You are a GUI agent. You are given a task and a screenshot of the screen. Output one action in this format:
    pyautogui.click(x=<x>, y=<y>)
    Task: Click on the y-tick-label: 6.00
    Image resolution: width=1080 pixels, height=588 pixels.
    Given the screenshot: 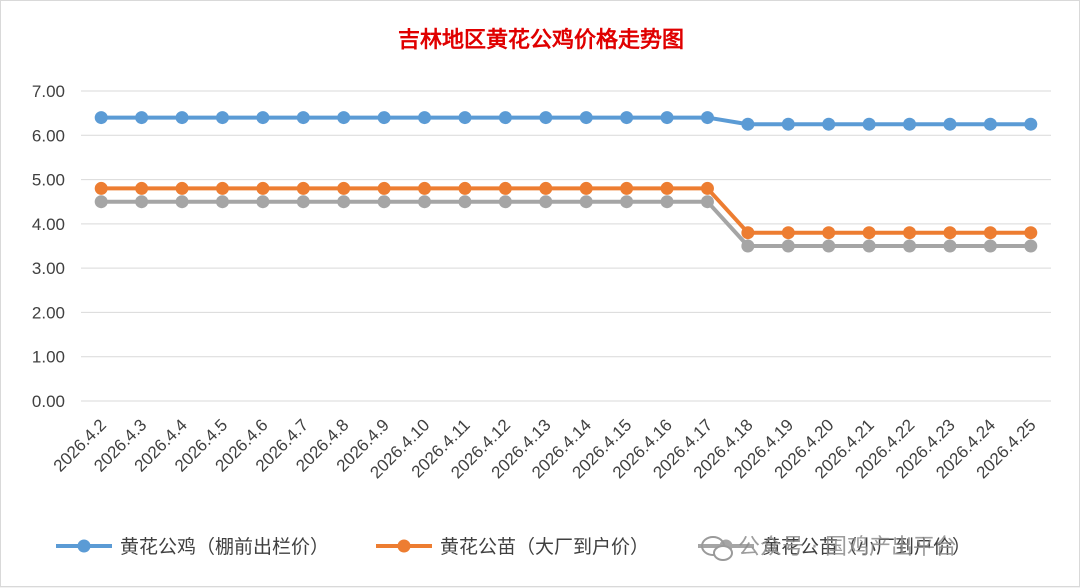 What is the action you would take?
    pyautogui.click(x=48, y=135)
    